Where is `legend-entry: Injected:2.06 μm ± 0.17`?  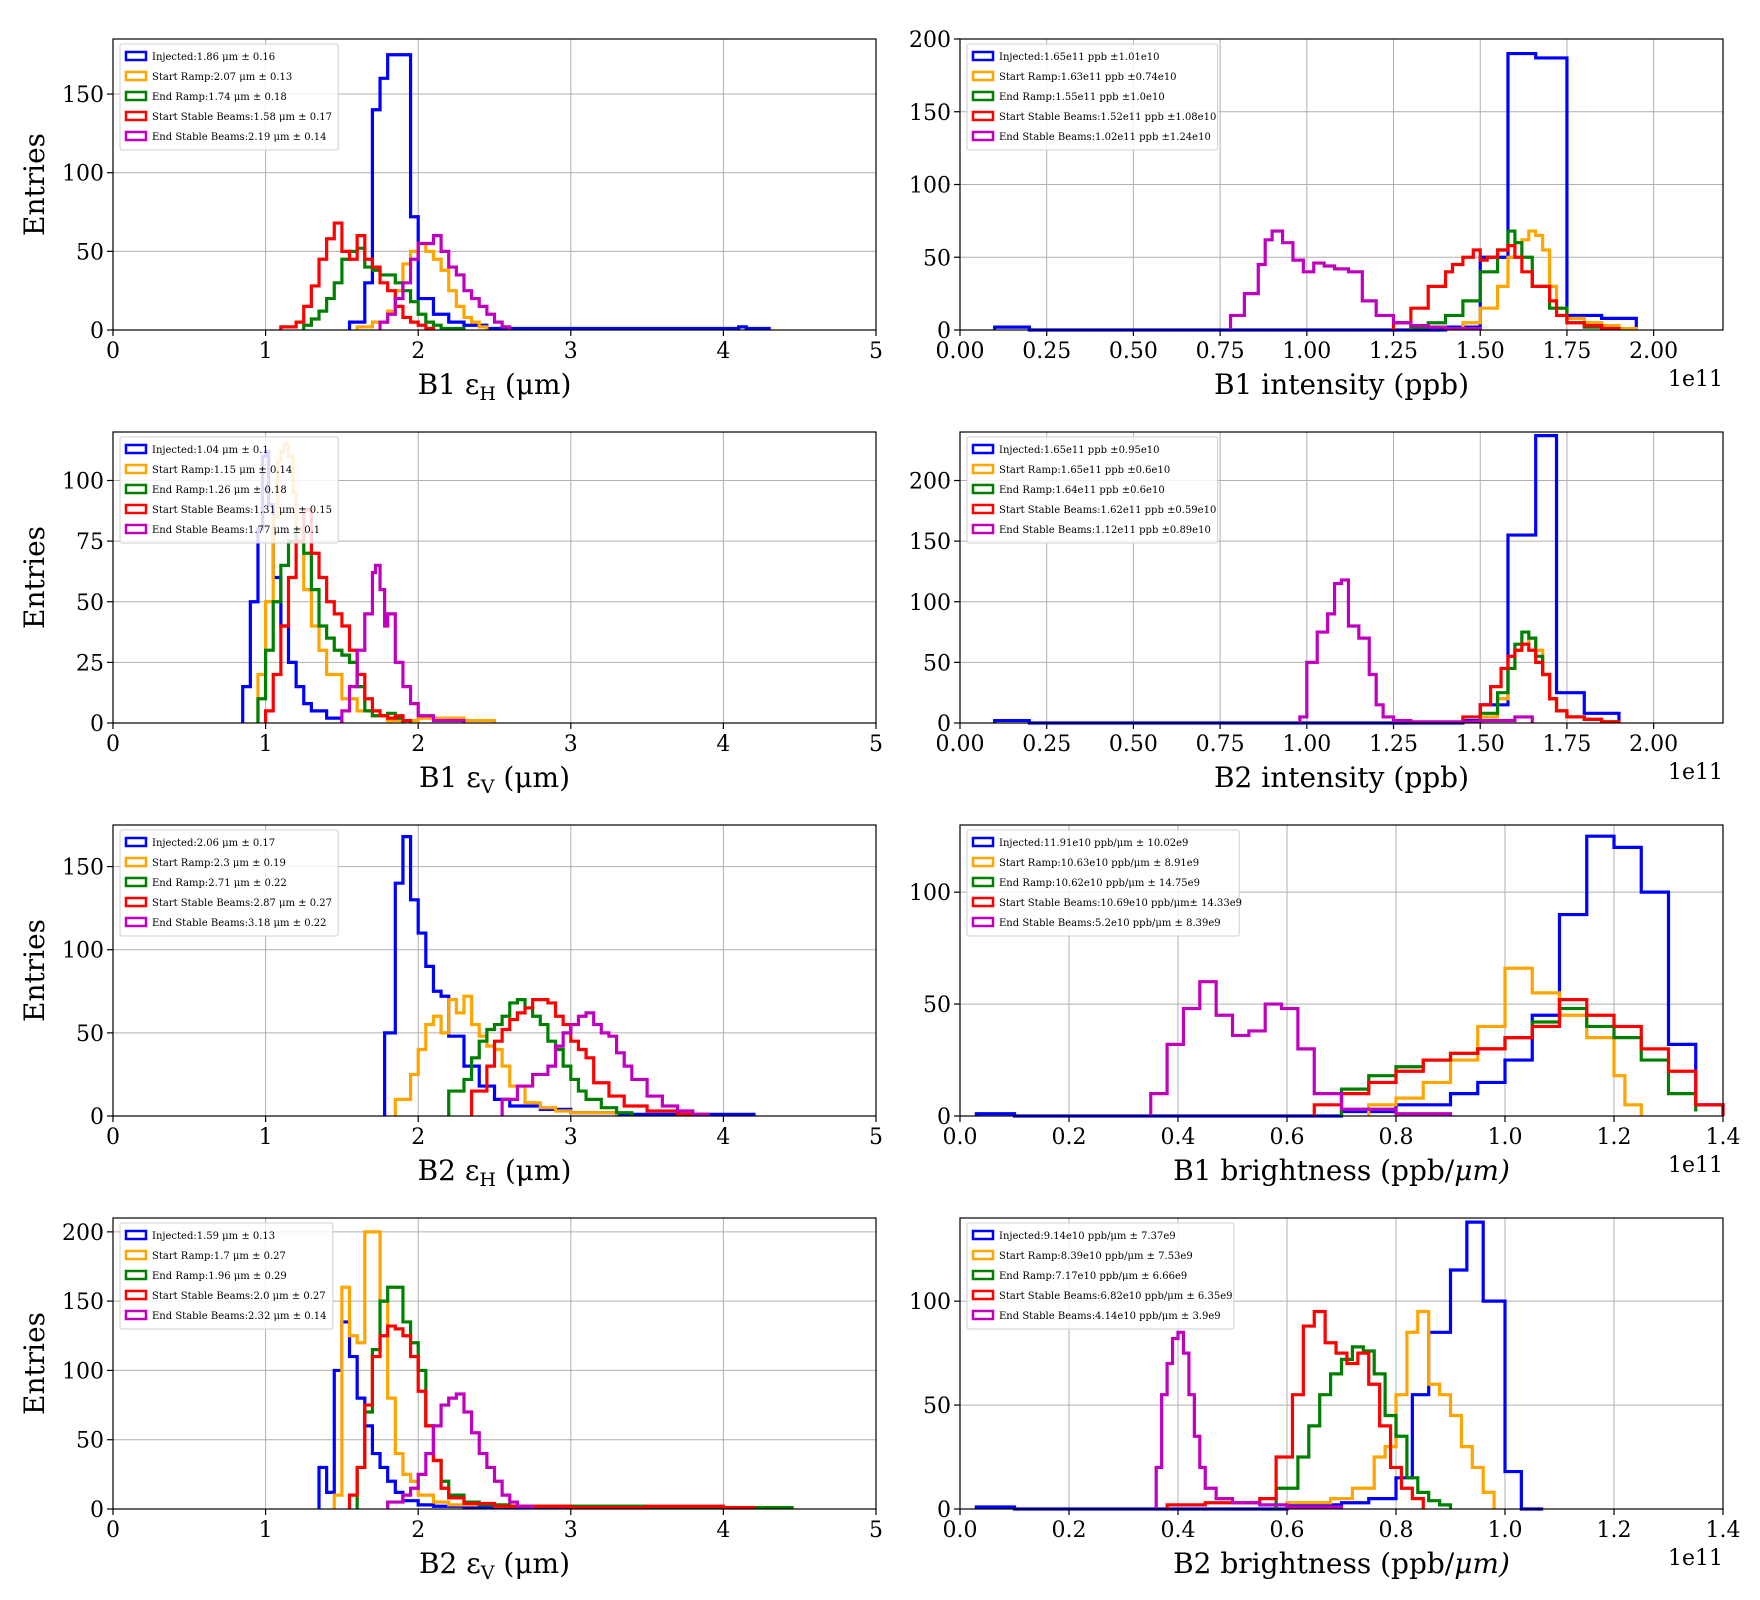
legend-entry: Injected:2.06 μm ± 0.17 is located at coordinates (213, 843).